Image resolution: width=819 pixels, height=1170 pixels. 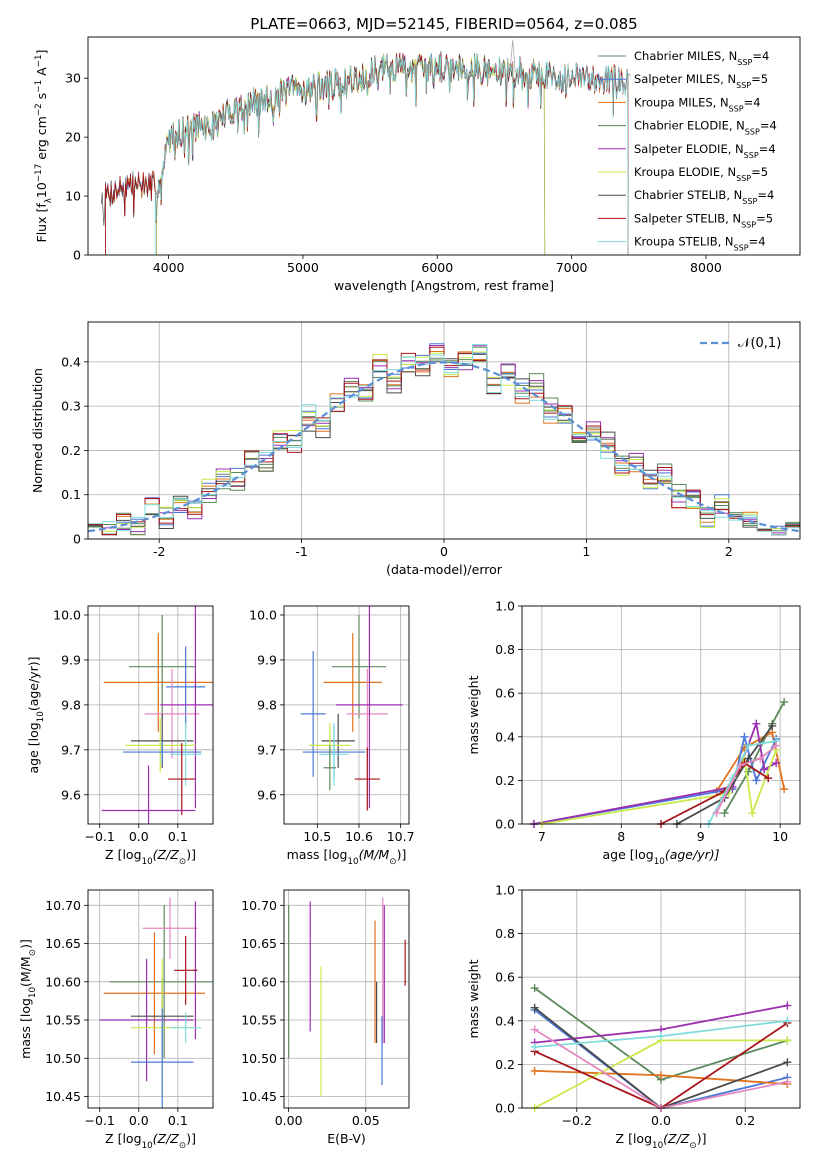 What do you see at coordinates (701, 81) in the screenshot?
I see `legend-label: Salpeter MILES, NSSP=5` at bounding box center [701, 81].